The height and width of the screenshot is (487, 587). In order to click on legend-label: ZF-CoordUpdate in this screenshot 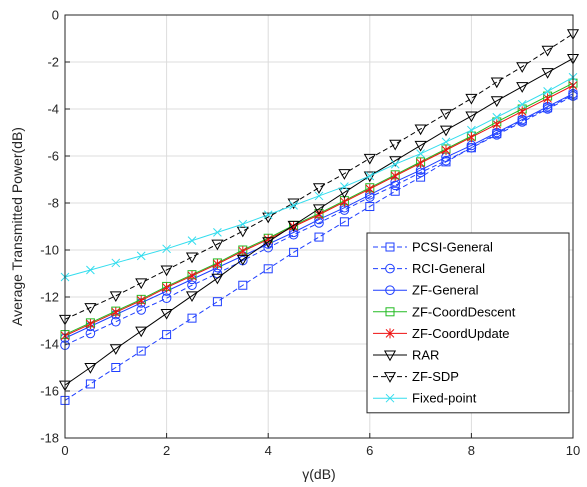, I will do `click(461, 333)`.